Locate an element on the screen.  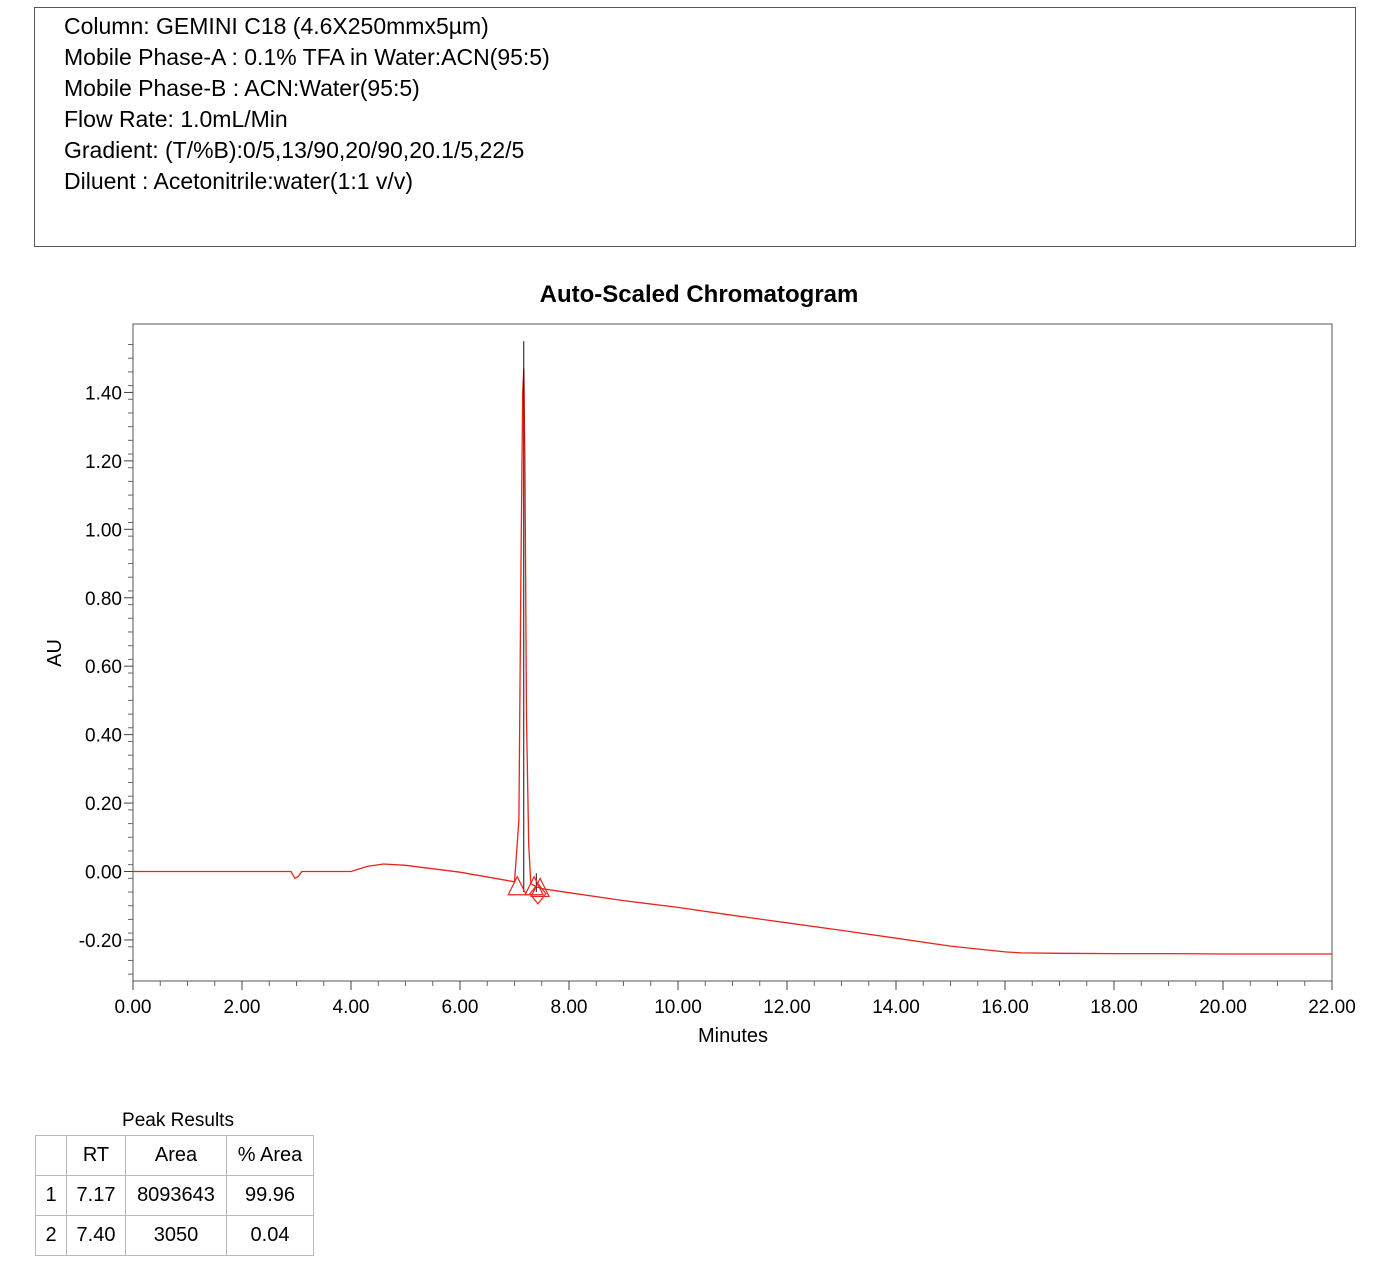
column-header-area: Area is located at coordinates (176, 1155).